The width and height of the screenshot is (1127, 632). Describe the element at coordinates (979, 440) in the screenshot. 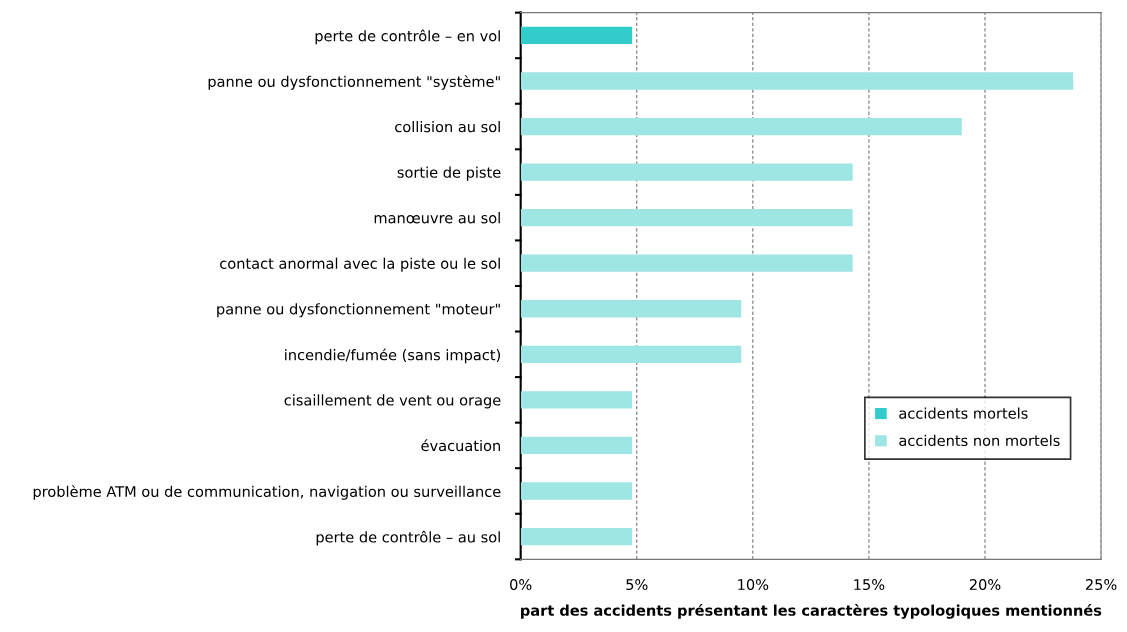

I see `legend-label: accidents non mortels` at that location.